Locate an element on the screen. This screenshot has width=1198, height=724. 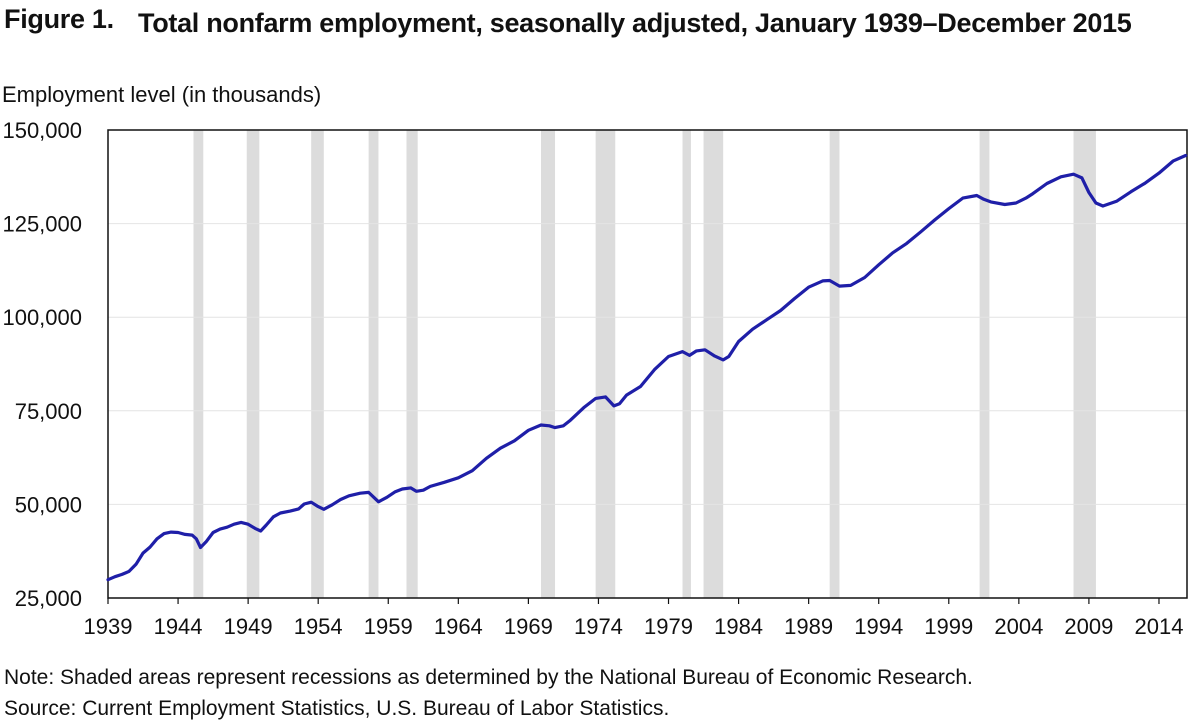
x-tick-label: 1979 is located at coordinates (668, 626).